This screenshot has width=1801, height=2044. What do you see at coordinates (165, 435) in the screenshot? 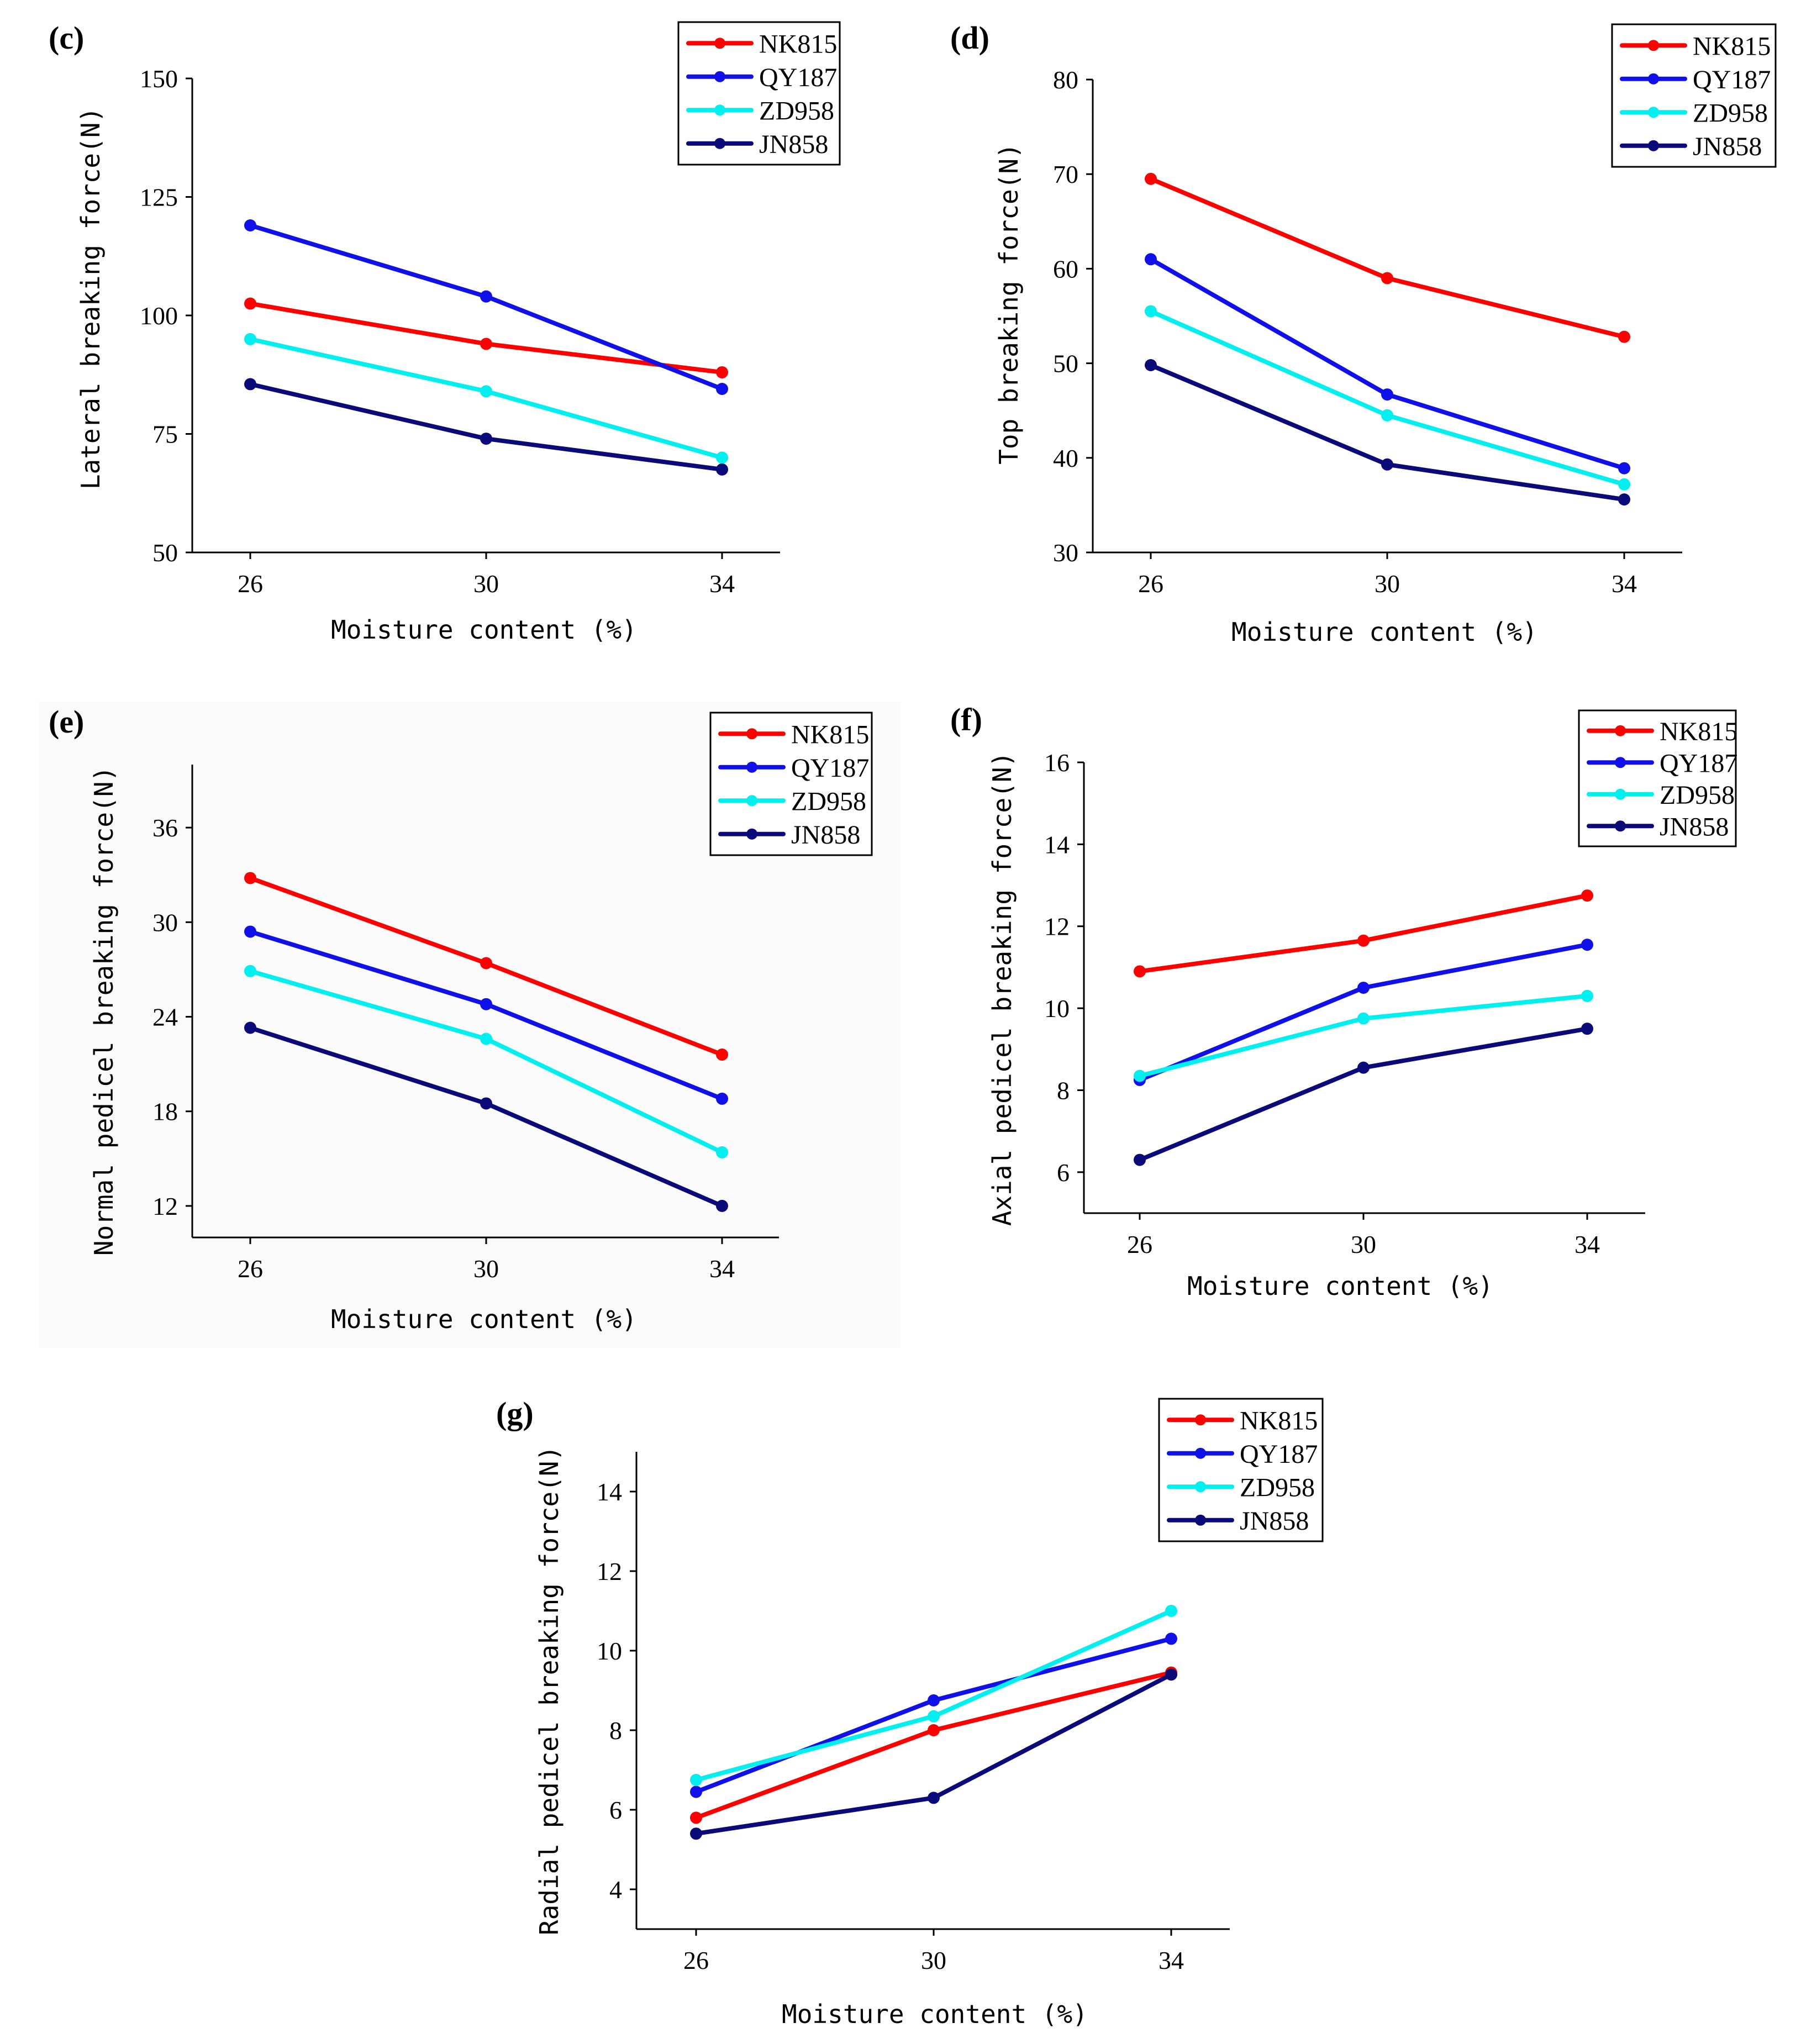
I see `y-tick-label: 75` at bounding box center [165, 435].